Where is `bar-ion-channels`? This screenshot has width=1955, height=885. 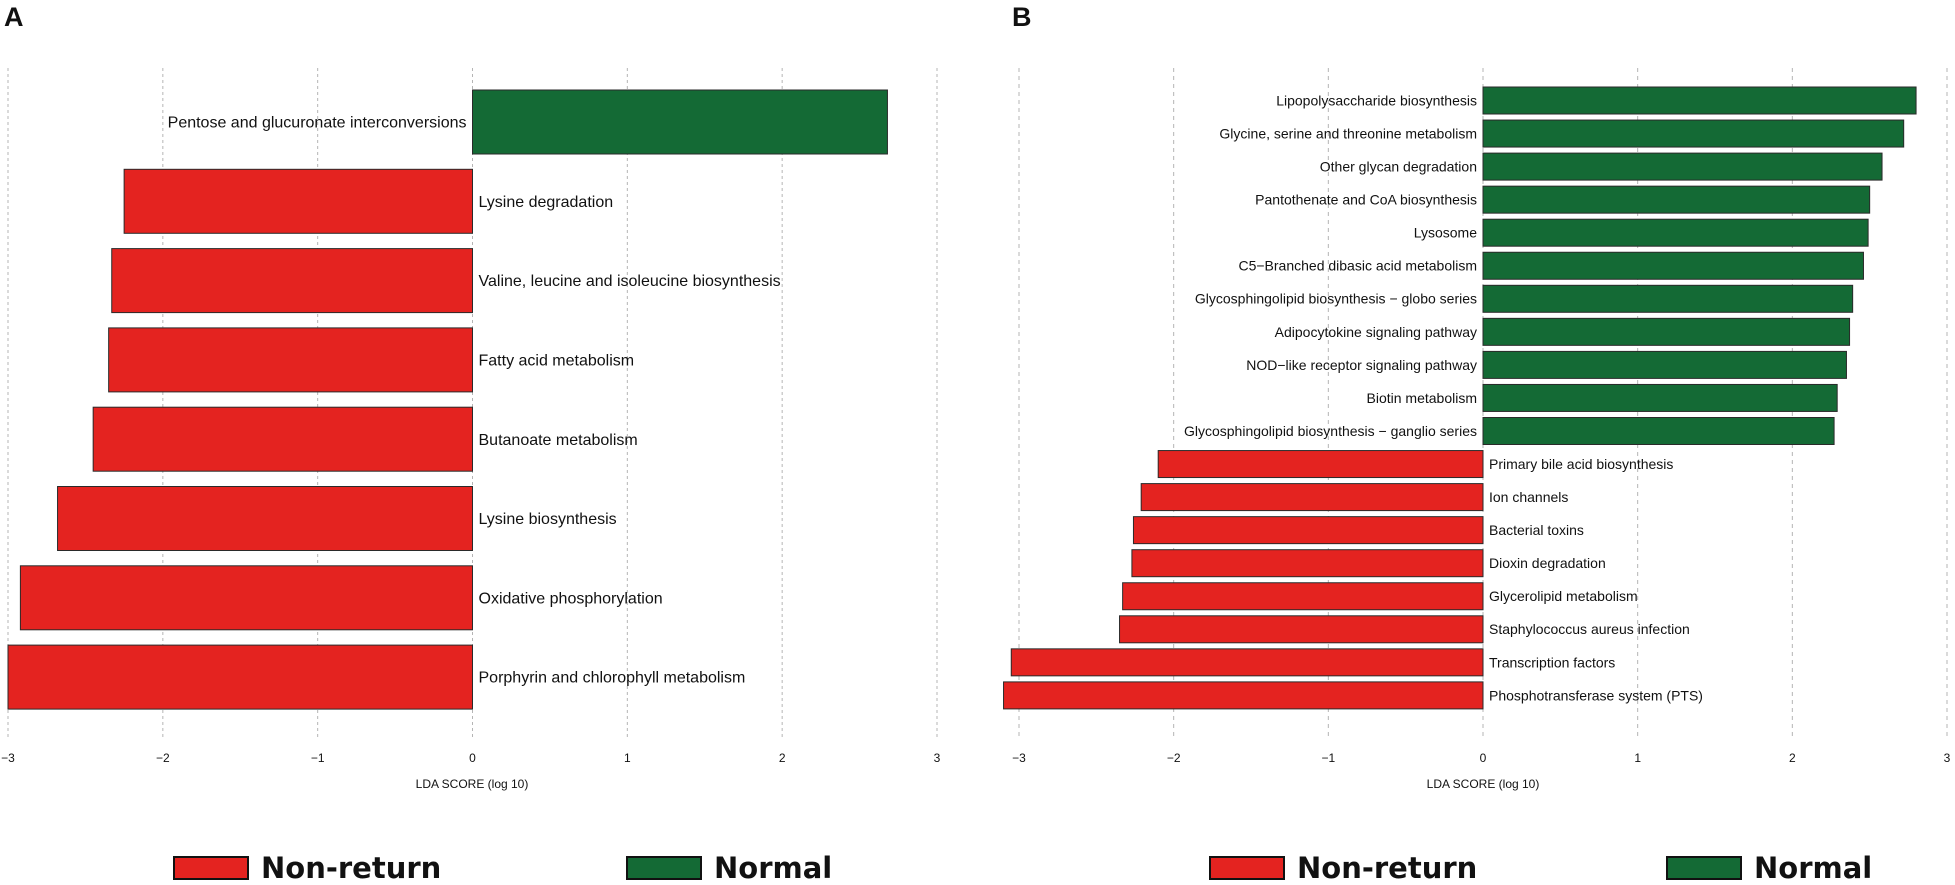 bar-ion-channels is located at coordinates (1312, 497).